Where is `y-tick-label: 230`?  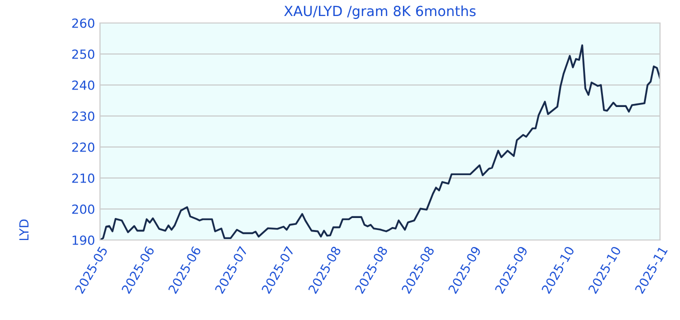
y-tick-label: 230 is located at coordinates (83, 116).